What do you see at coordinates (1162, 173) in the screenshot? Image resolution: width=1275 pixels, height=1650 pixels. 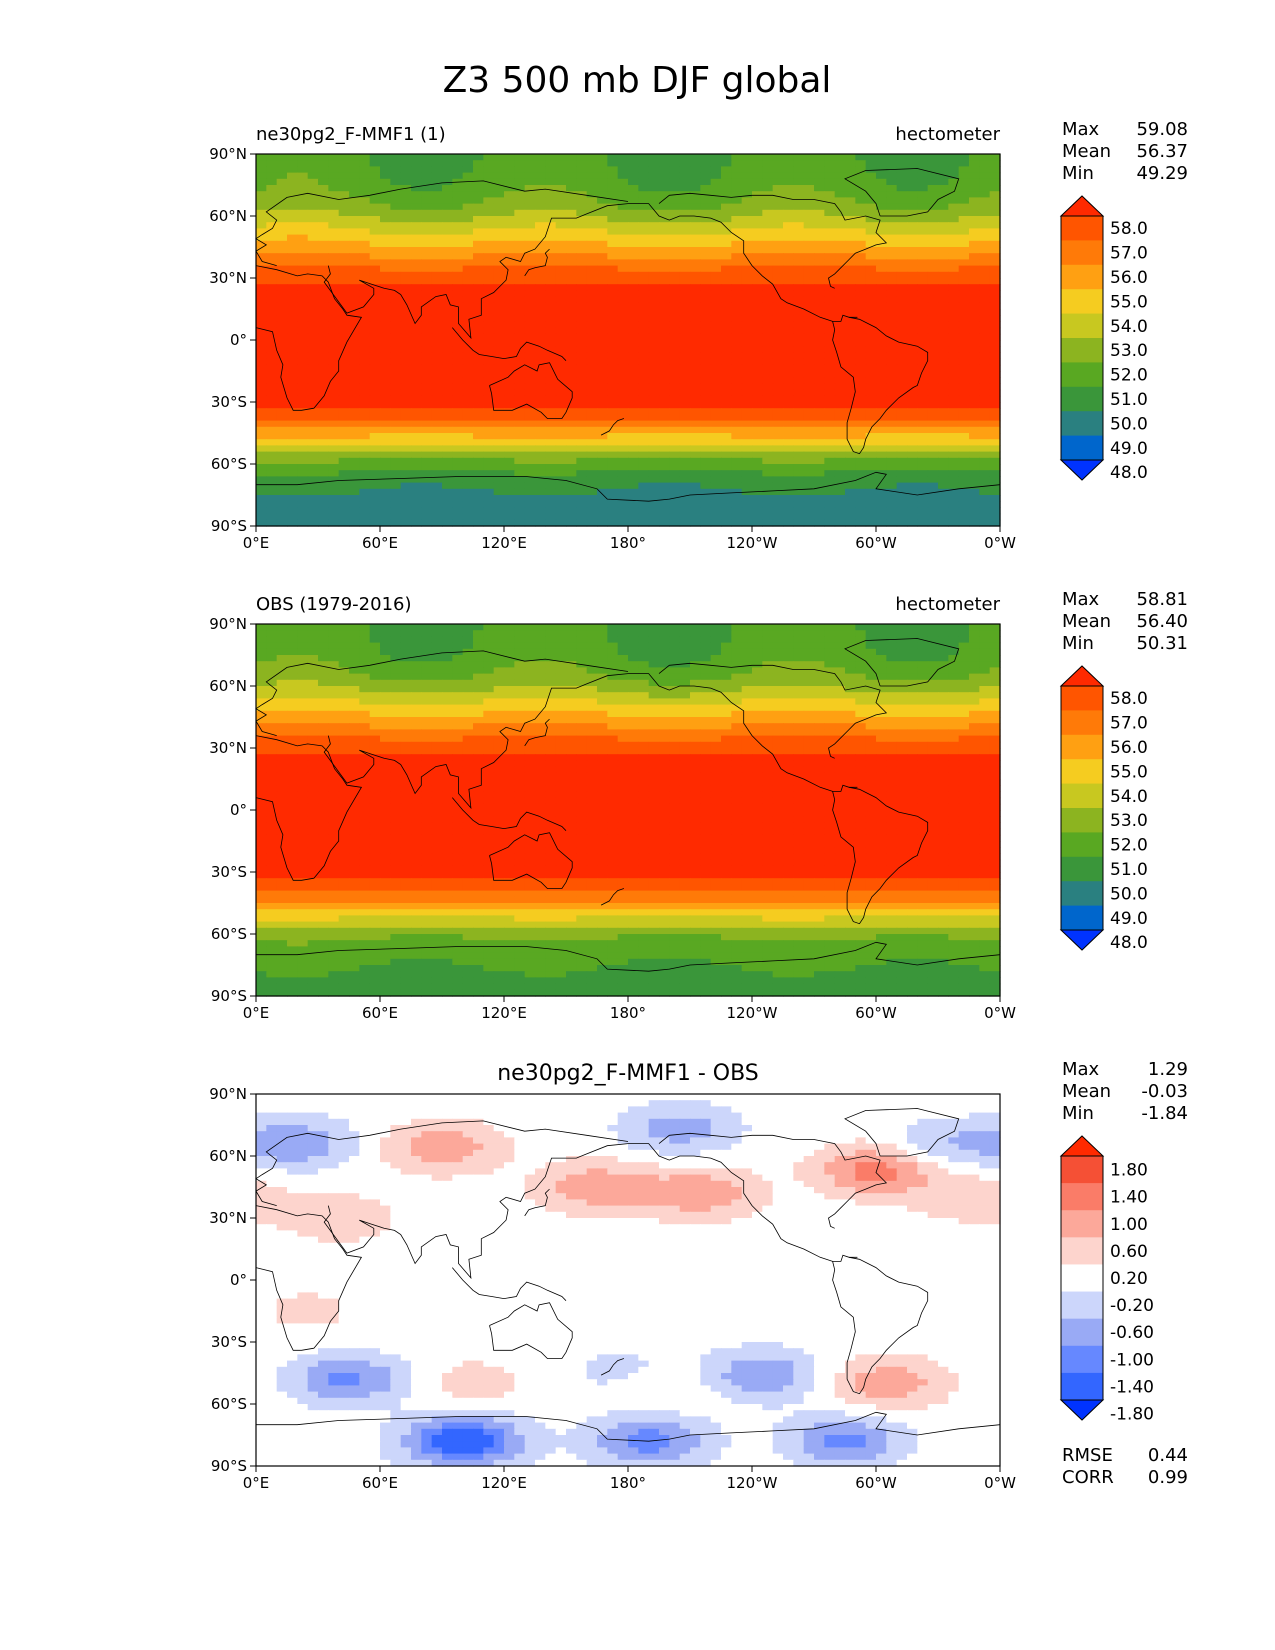 I see `stat-min-value: 49.29` at bounding box center [1162, 173].